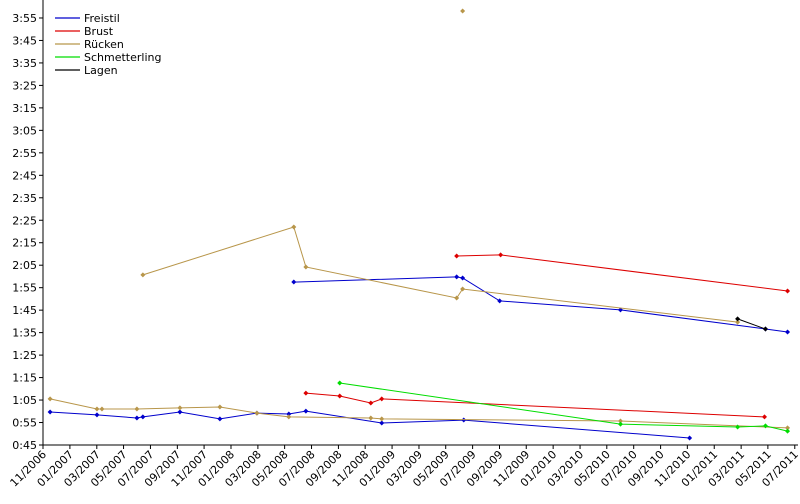 This screenshot has height=504, width=800. What do you see at coordinates (24, 63) in the screenshot?
I see `y-tick-label: 3:35` at bounding box center [24, 63].